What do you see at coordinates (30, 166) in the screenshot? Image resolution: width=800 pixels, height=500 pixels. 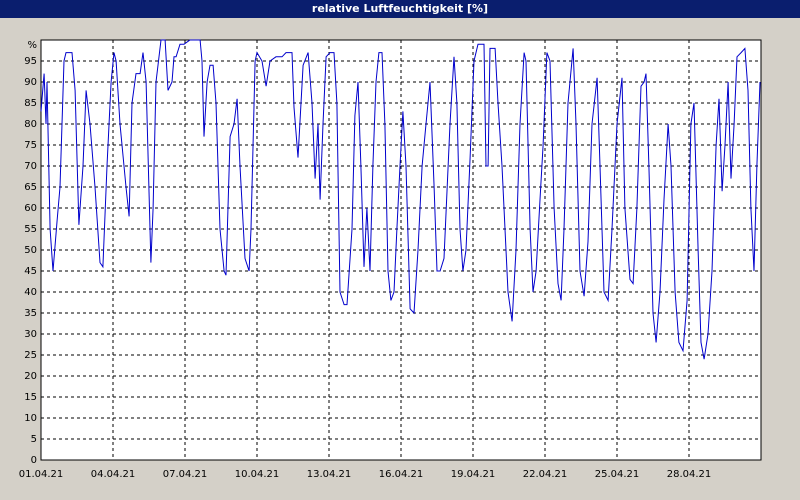 I see `y-tick-label: 70` at bounding box center [30, 166].